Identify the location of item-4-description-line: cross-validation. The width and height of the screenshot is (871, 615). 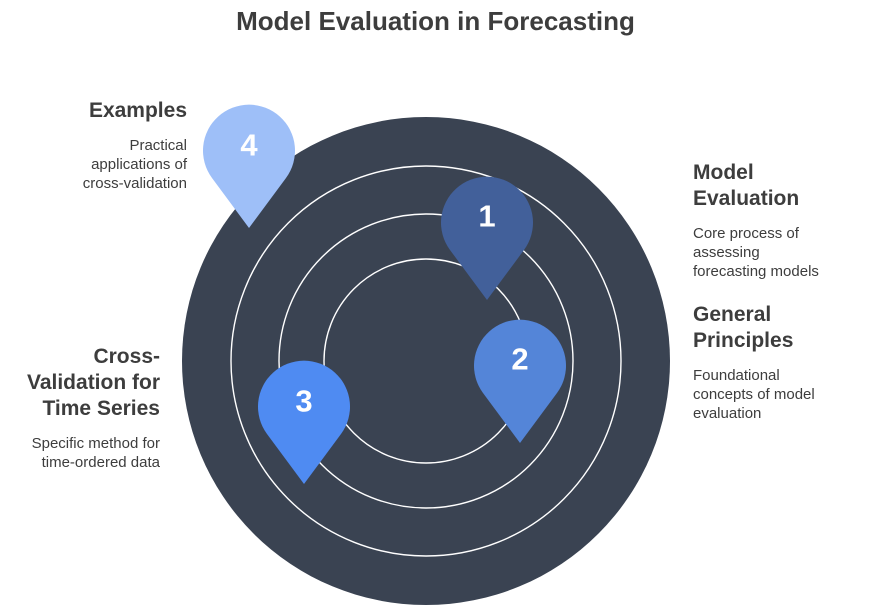
(134, 183).